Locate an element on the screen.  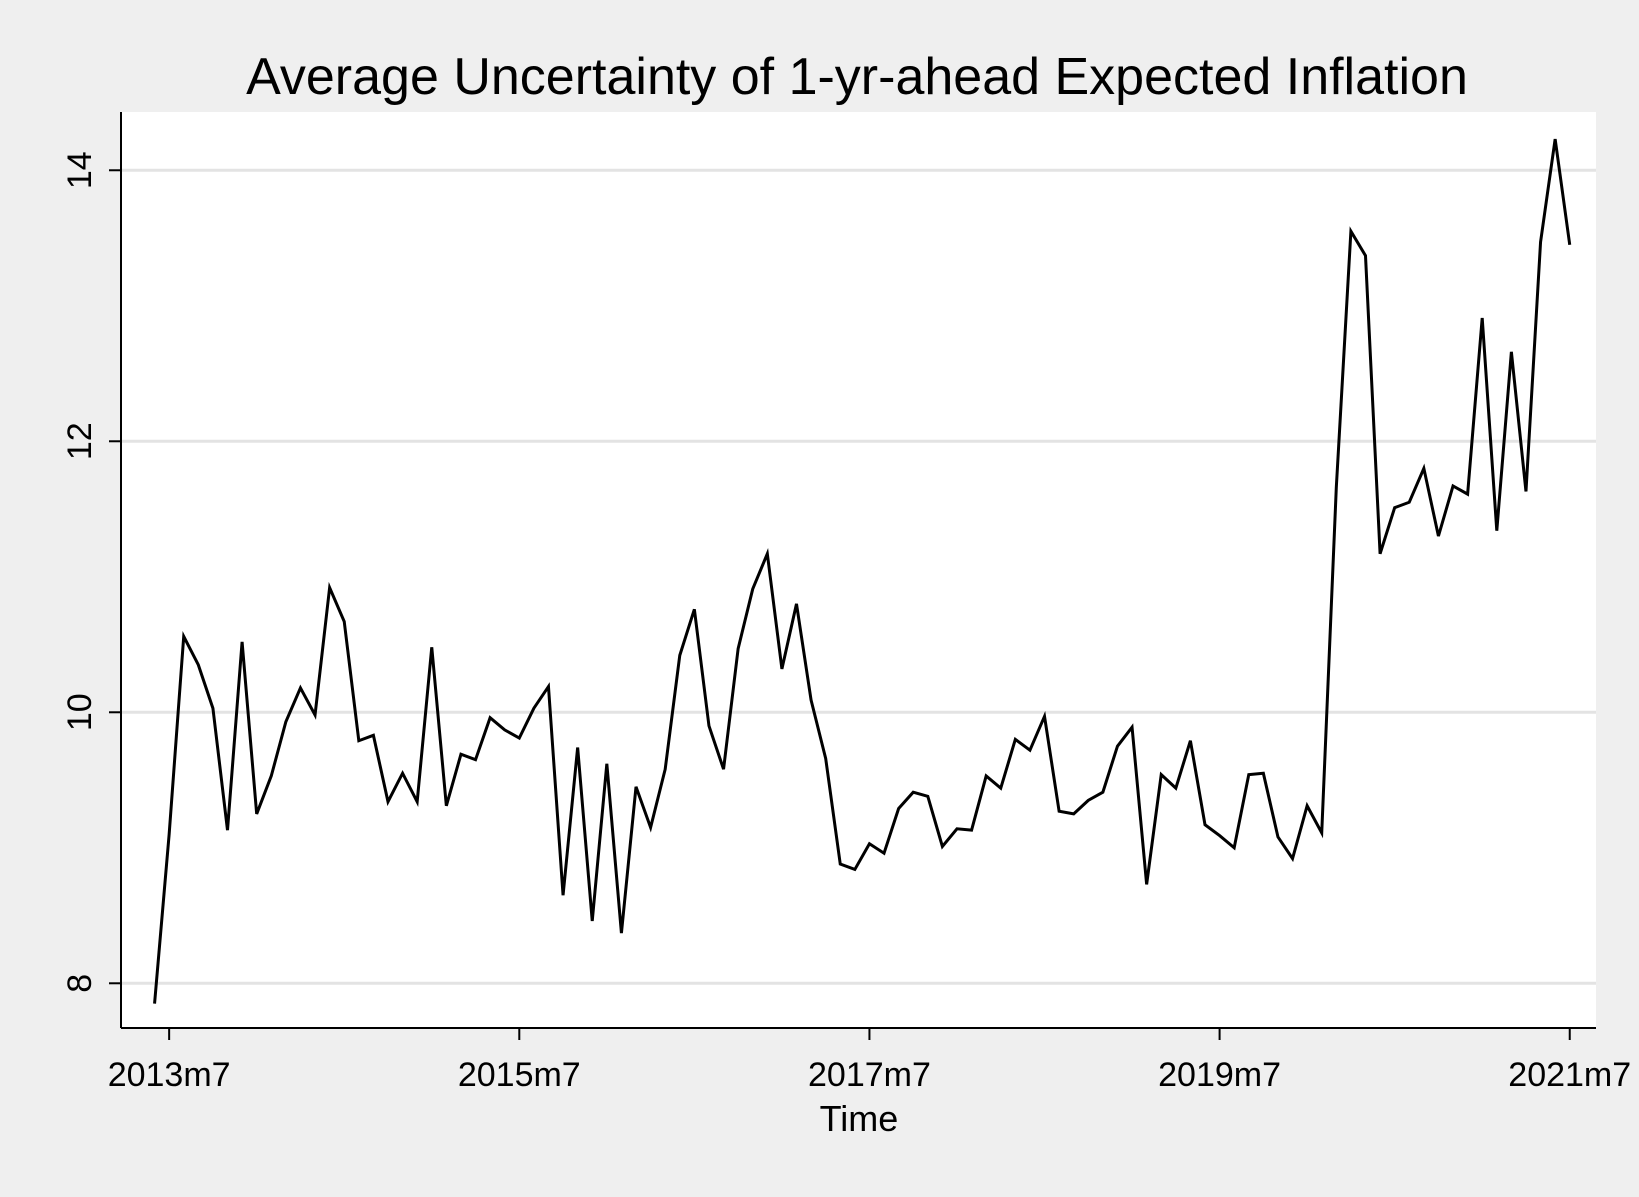
y-tick-label-10: 10 is located at coordinates (80, 712).